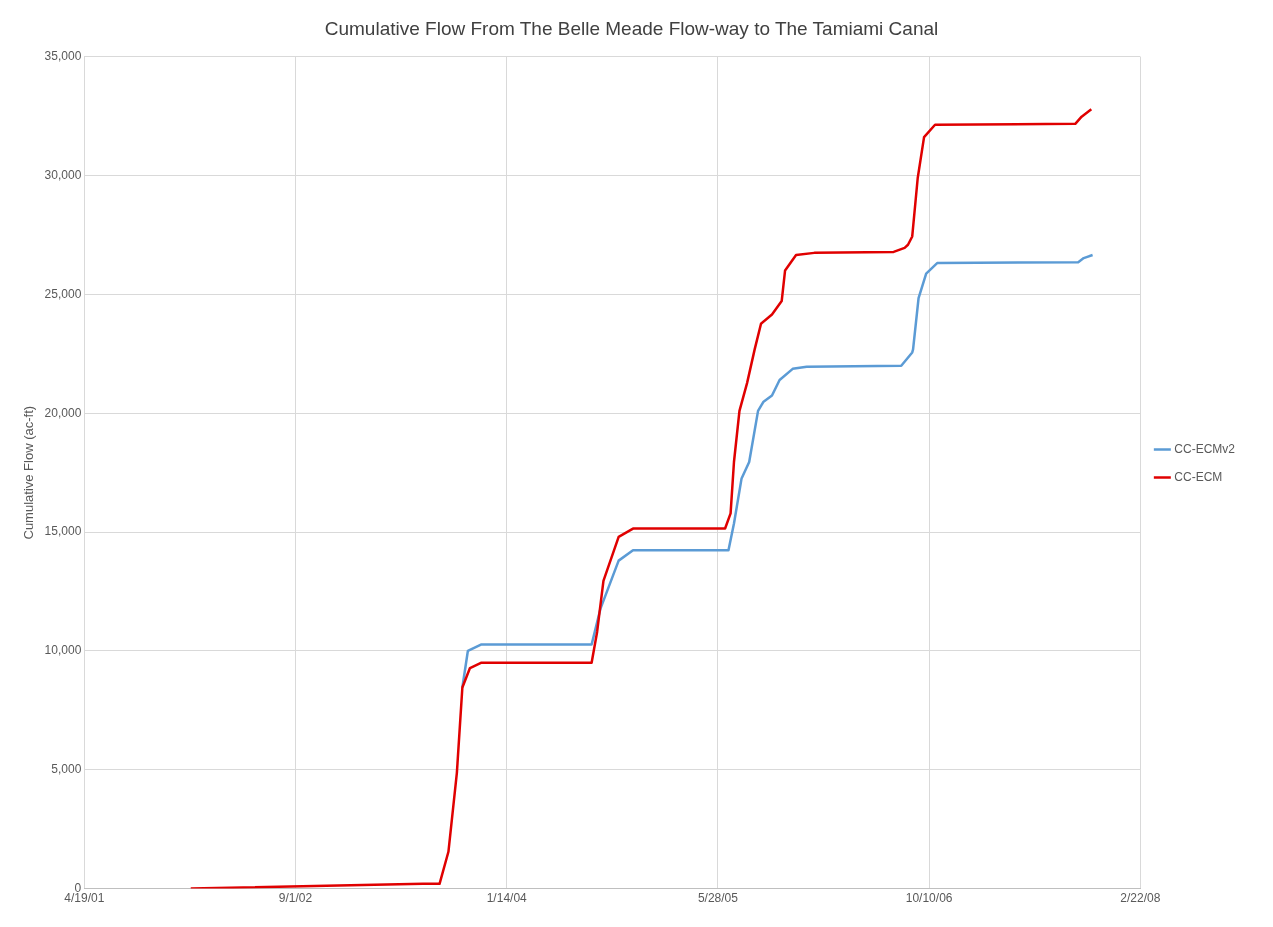  Describe the element at coordinates (718, 898) in the screenshot. I see `x-tick-label: 5/28/05` at that location.